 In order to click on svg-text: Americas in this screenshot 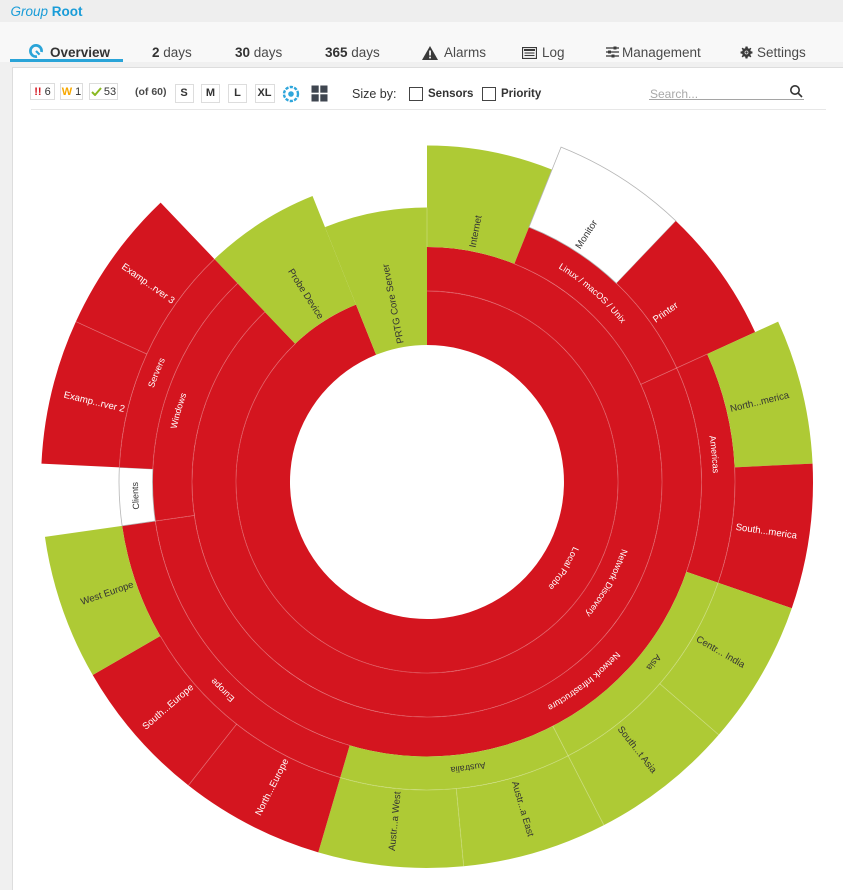, I will do `click(714, 454)`.